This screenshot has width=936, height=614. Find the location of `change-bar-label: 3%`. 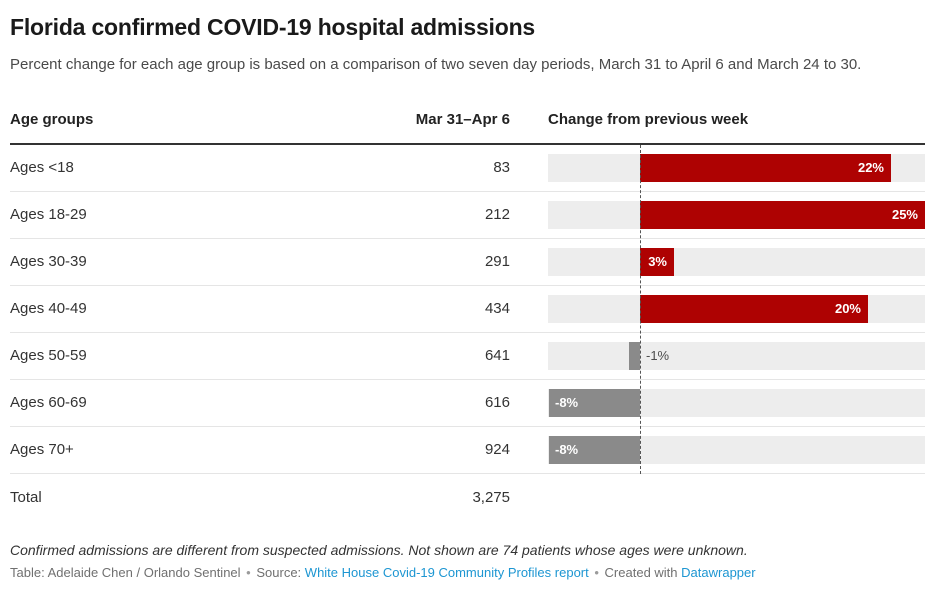

change-bar-label: 3% is located at coordinates (657, 261).